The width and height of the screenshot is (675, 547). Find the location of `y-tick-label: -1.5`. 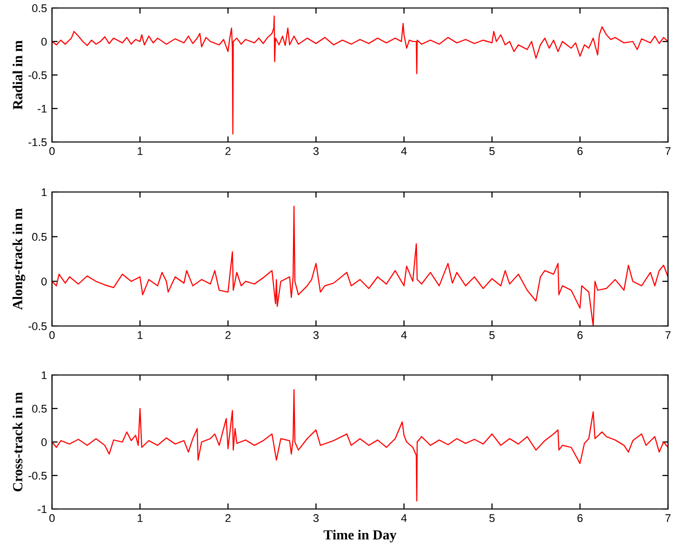

y-tick-label: -1.5 is located at coordinates (37, 142).